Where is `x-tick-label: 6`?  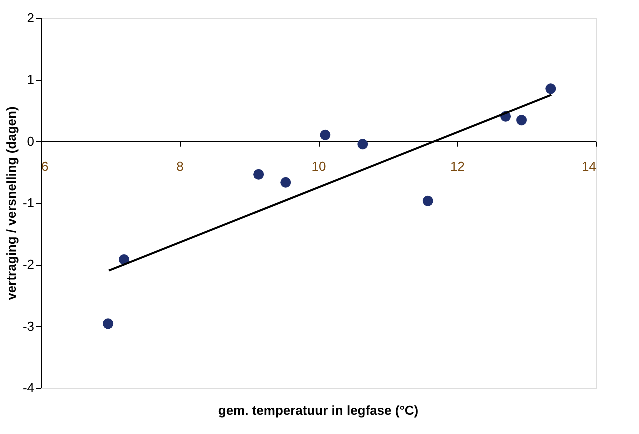
x-tick-label: 6 is located at coordinates (45, 166).